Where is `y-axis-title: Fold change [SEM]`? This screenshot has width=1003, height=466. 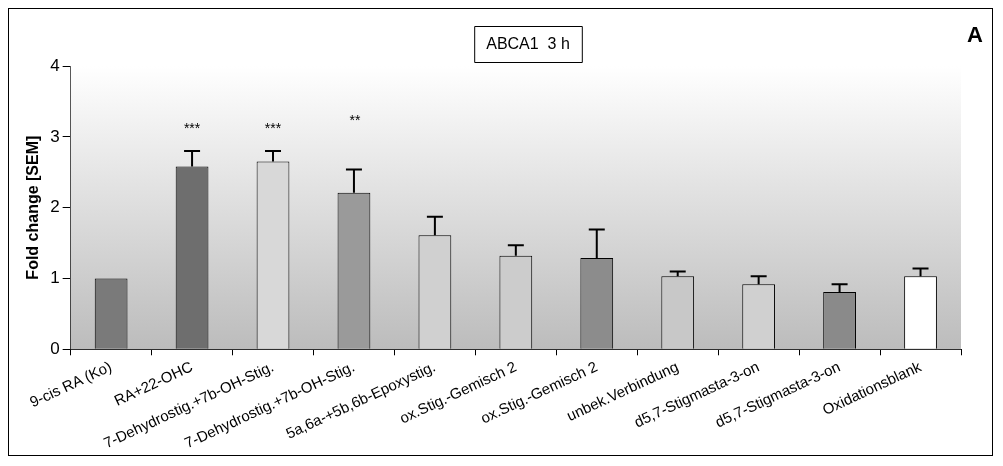 y-axis-title: Fold change [SEM] is located at coordinates (33, 207).